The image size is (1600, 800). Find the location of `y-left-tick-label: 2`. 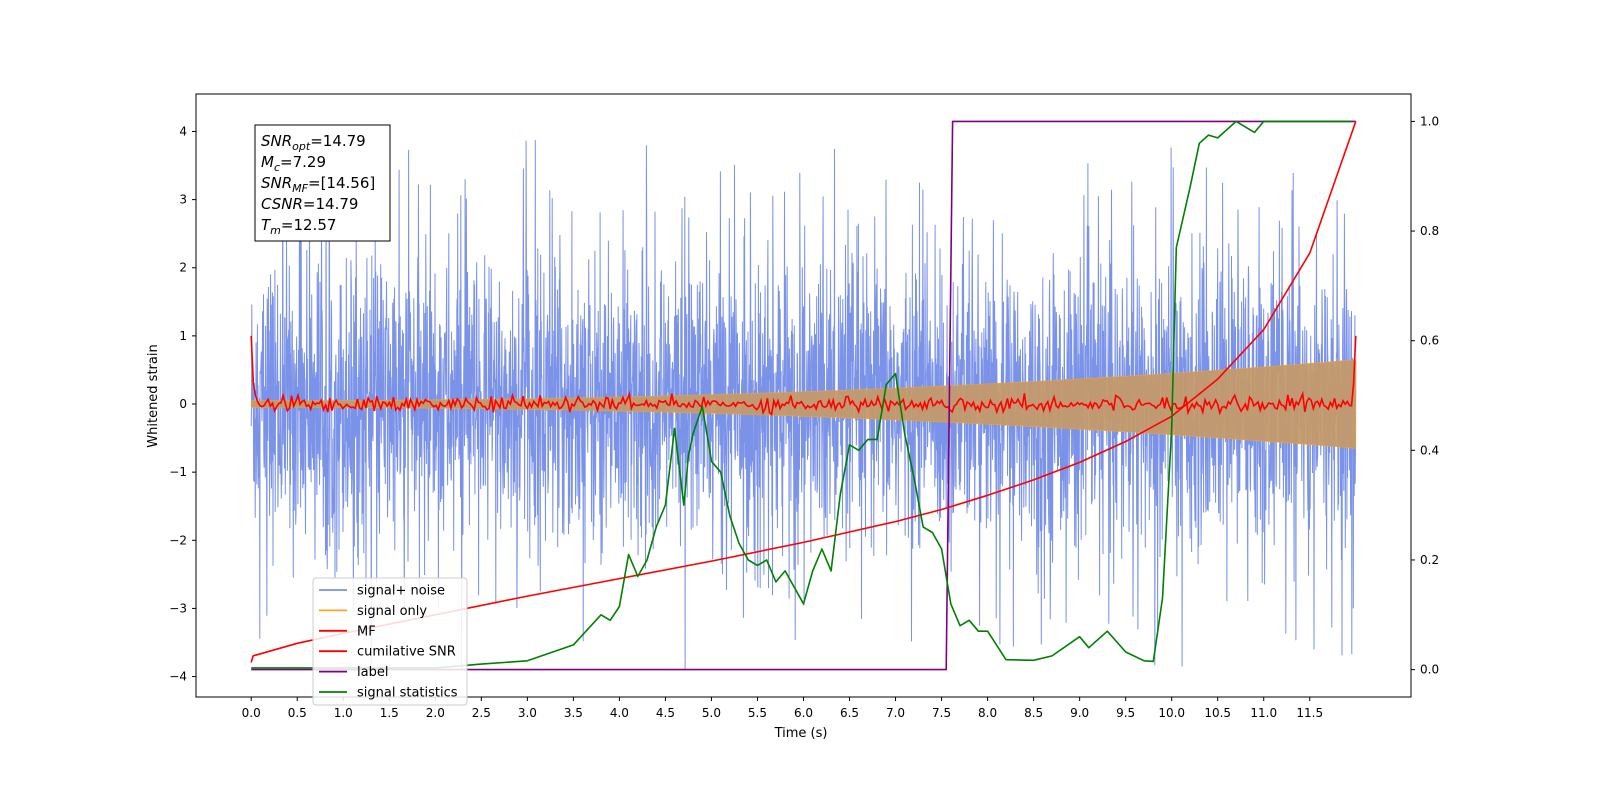

y-left-tick-label: 2 is located at coordinates (183, 268).